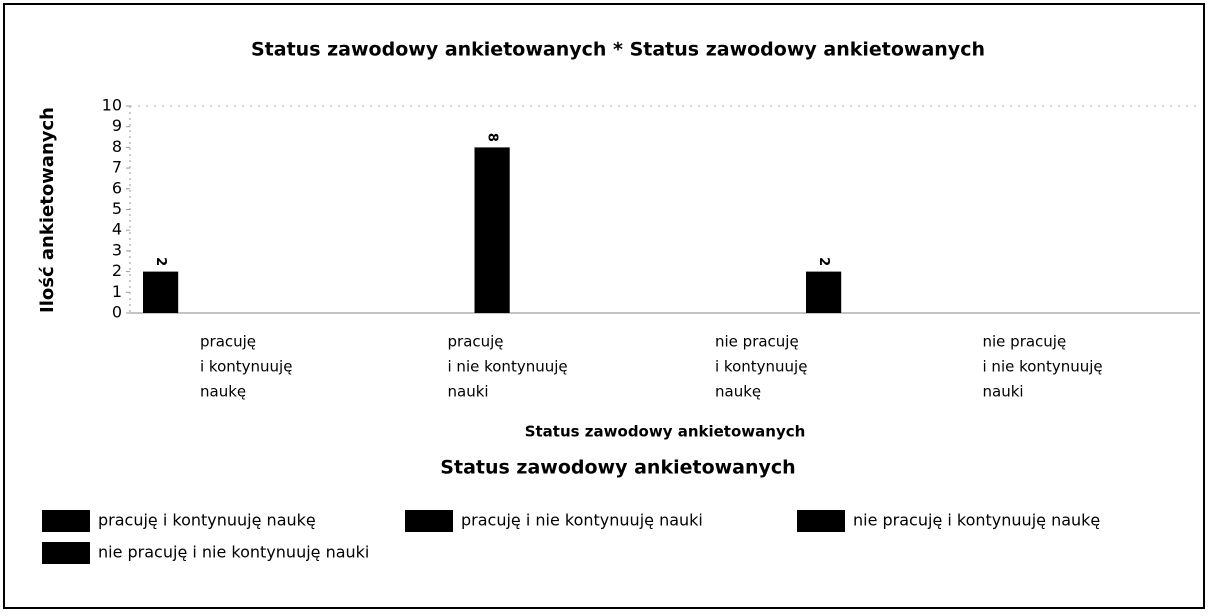  Describe the element at coordinates (117, 208) in the screenshot. I see `y-tick-label: 5` at that location.